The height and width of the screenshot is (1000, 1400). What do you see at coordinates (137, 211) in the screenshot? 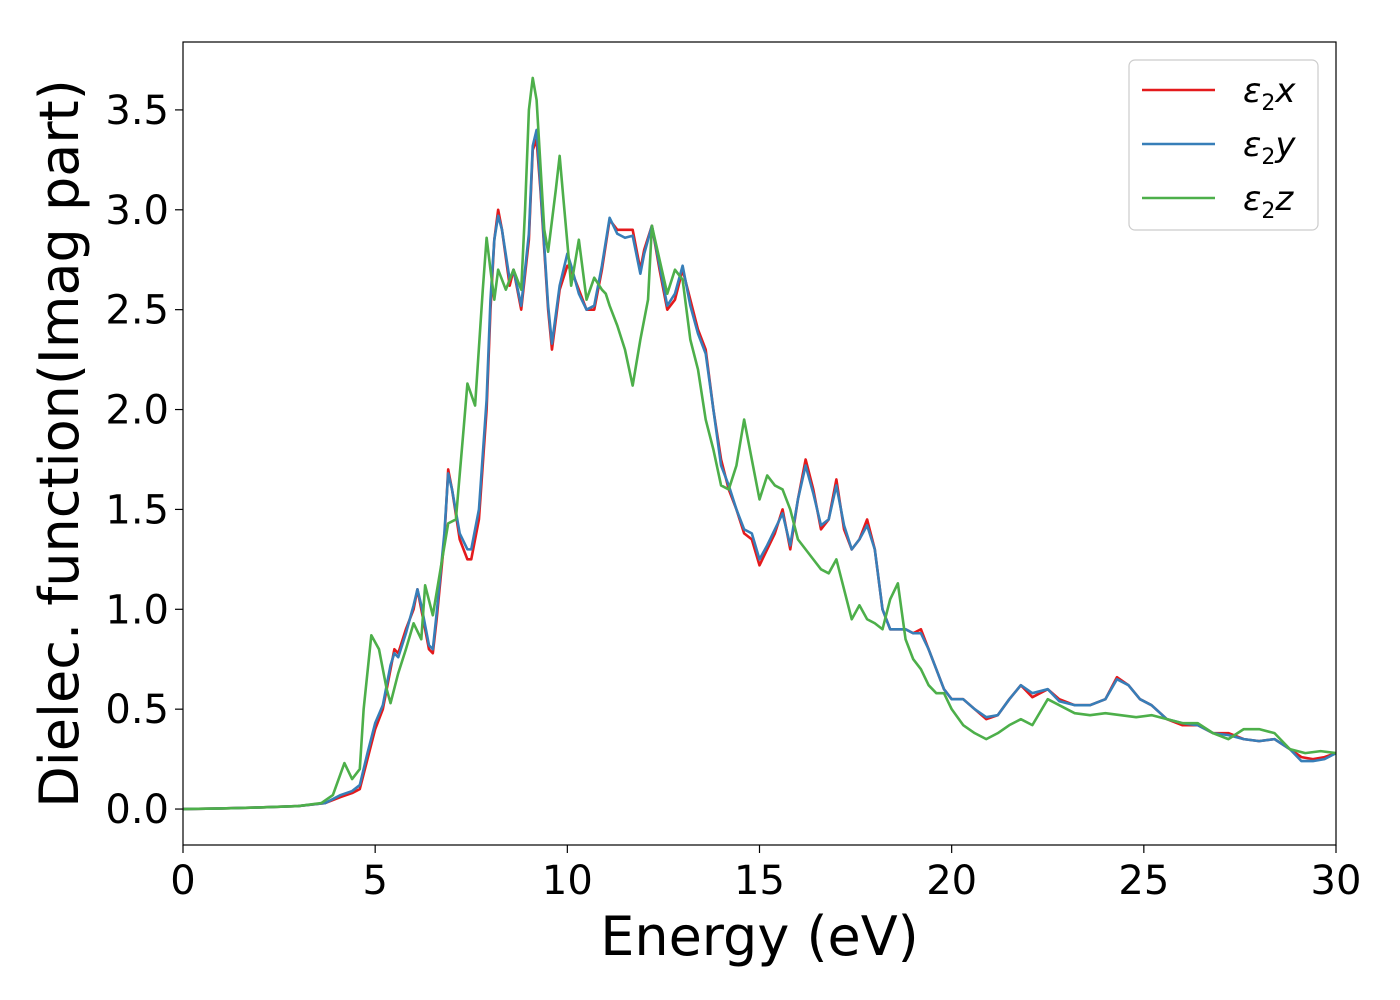
I see `y-tick-label: 3.0` at bounding box center [137, 211].